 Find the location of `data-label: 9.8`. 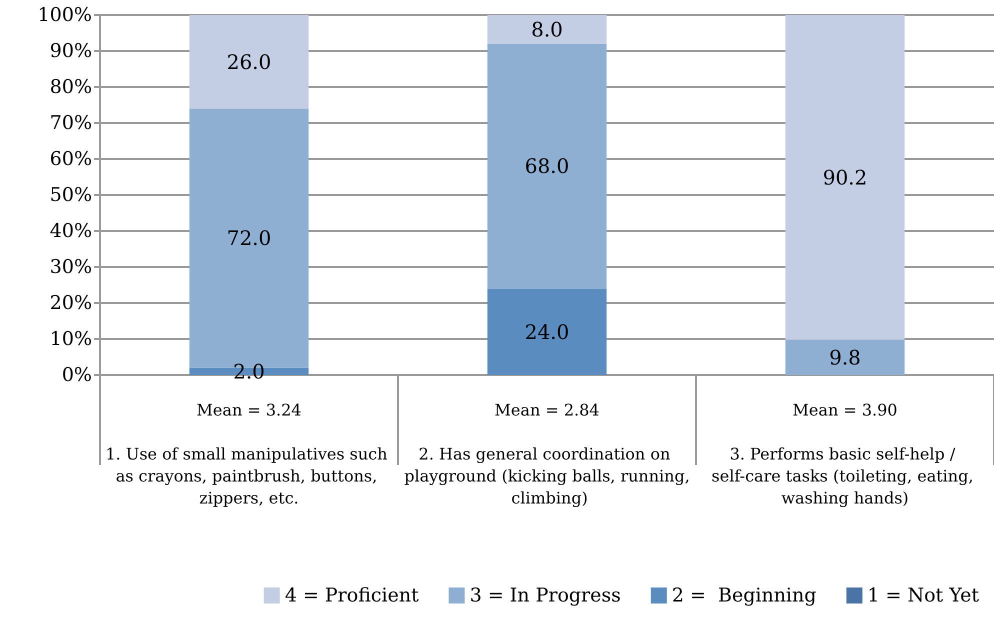

data-label: 9.8 is located at coordinates (845, 357).